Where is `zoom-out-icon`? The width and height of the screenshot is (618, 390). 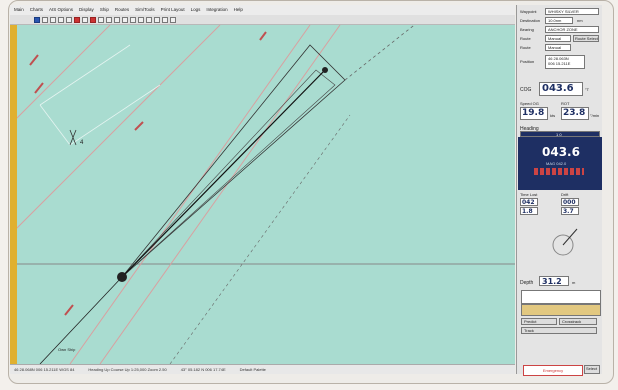
zoom-out-icon is located at coordinates (45, 19).